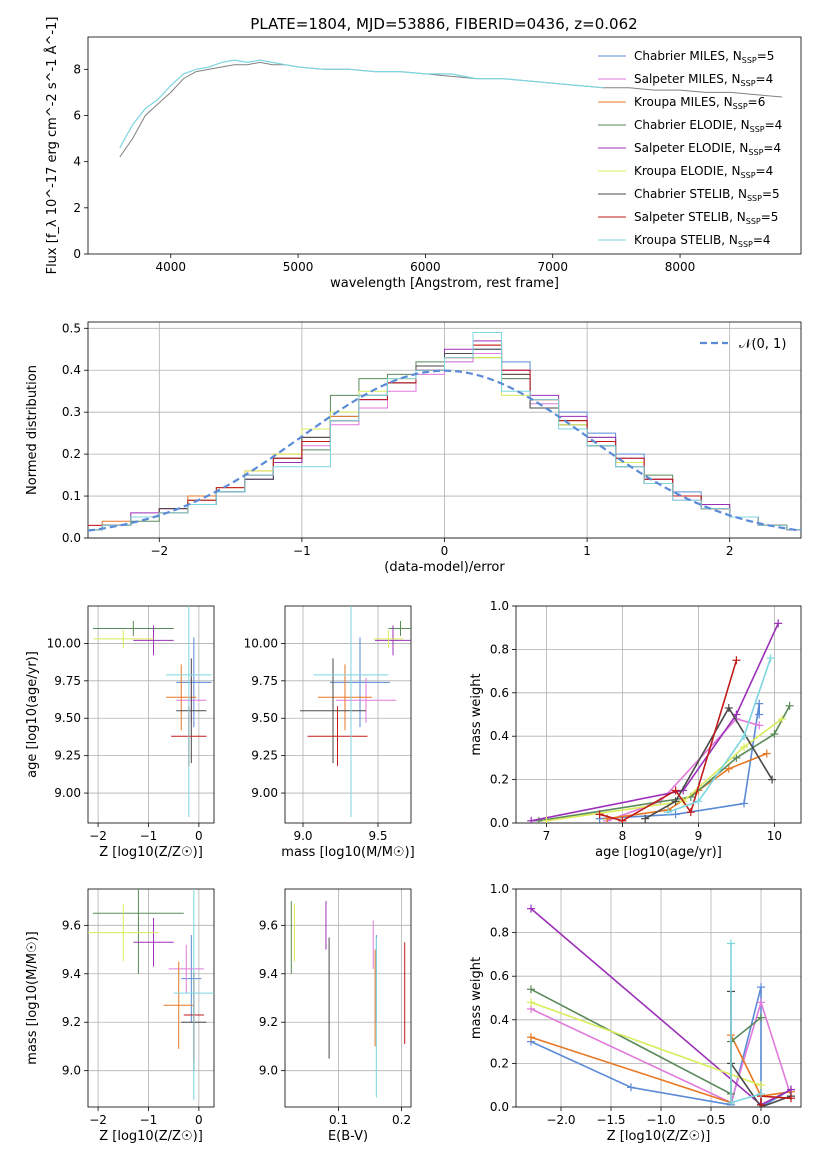 The image size is (819, 1170). Describe the element at coordinates (377, 836) in the screenshot. I see `x-tick-label: 9.5` at that location.